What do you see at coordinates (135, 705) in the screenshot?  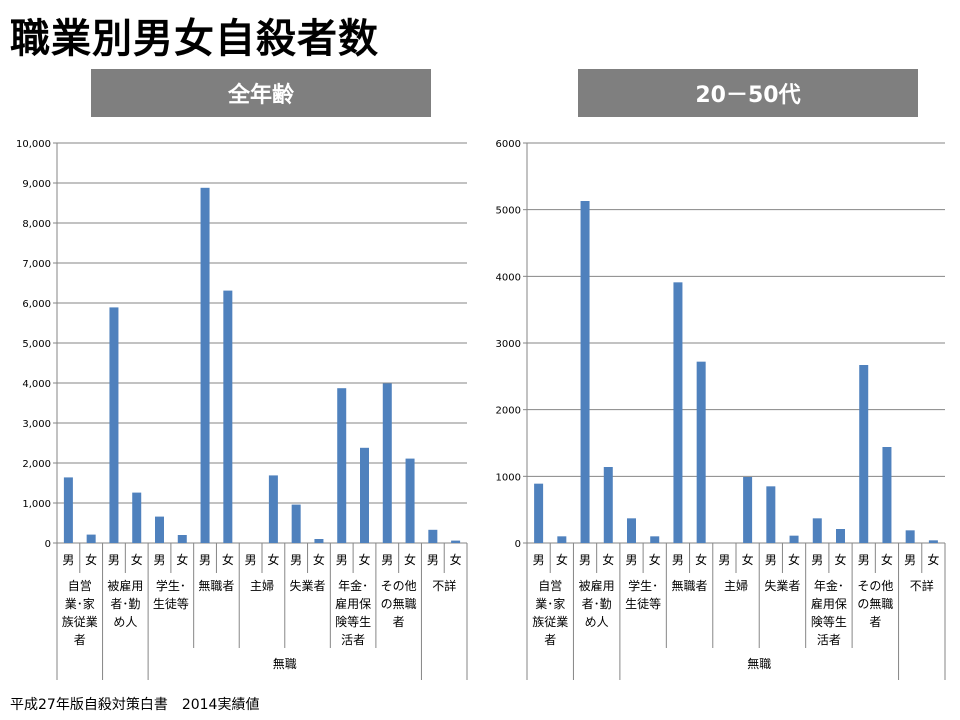 I see `source-footnote: 平成27年版自殺対策白書 2014実績値` at bounding box center [135, 705].